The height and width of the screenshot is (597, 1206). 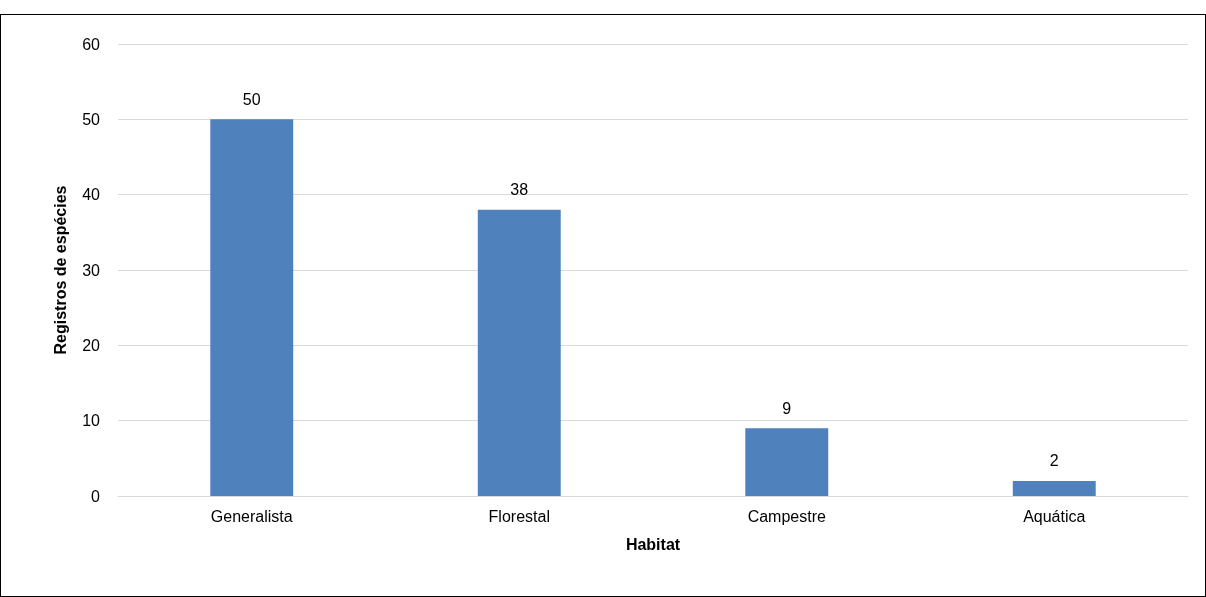 What do you see at coordinates (91, 119) in the screenshot?
I see `y-tick-label: 50` at bounding box center [91, 119].